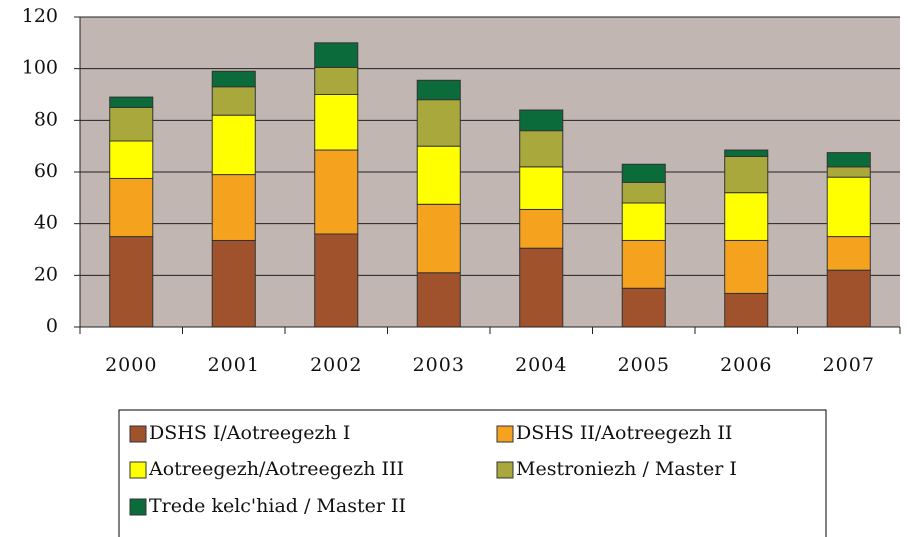  What do you see at coordinates (40, 16) in the screenshot?
I see `y-tick-label: 120` at bounding box center [40, 16].